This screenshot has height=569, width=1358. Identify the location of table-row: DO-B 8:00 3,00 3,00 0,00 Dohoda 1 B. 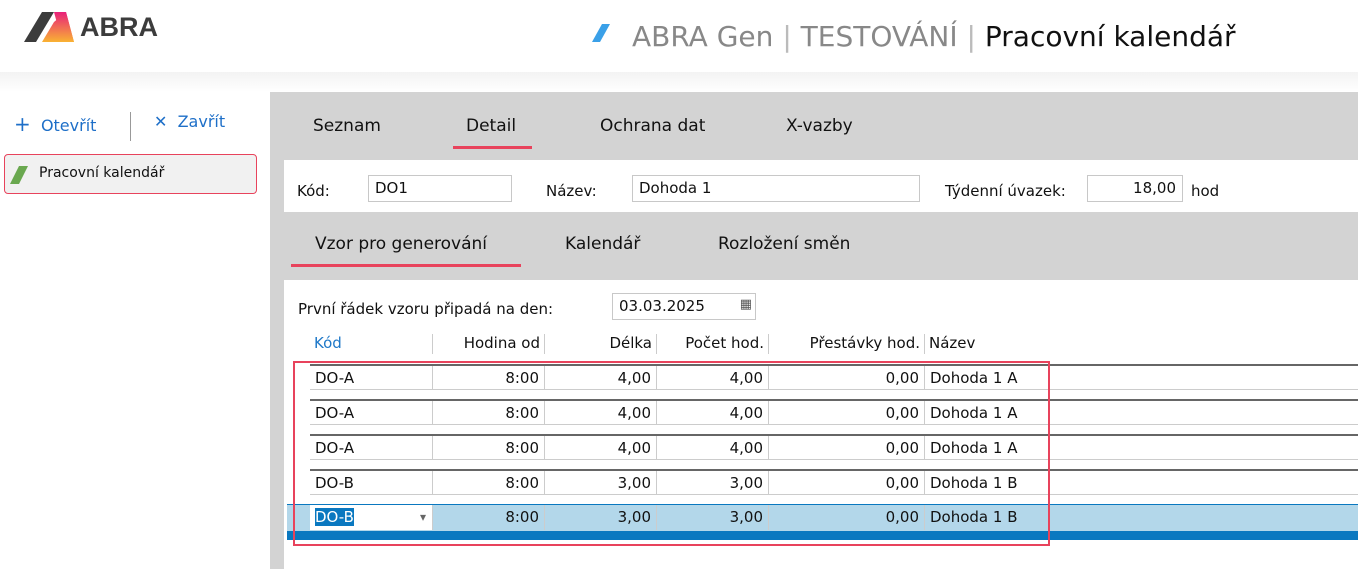
(834, 482).